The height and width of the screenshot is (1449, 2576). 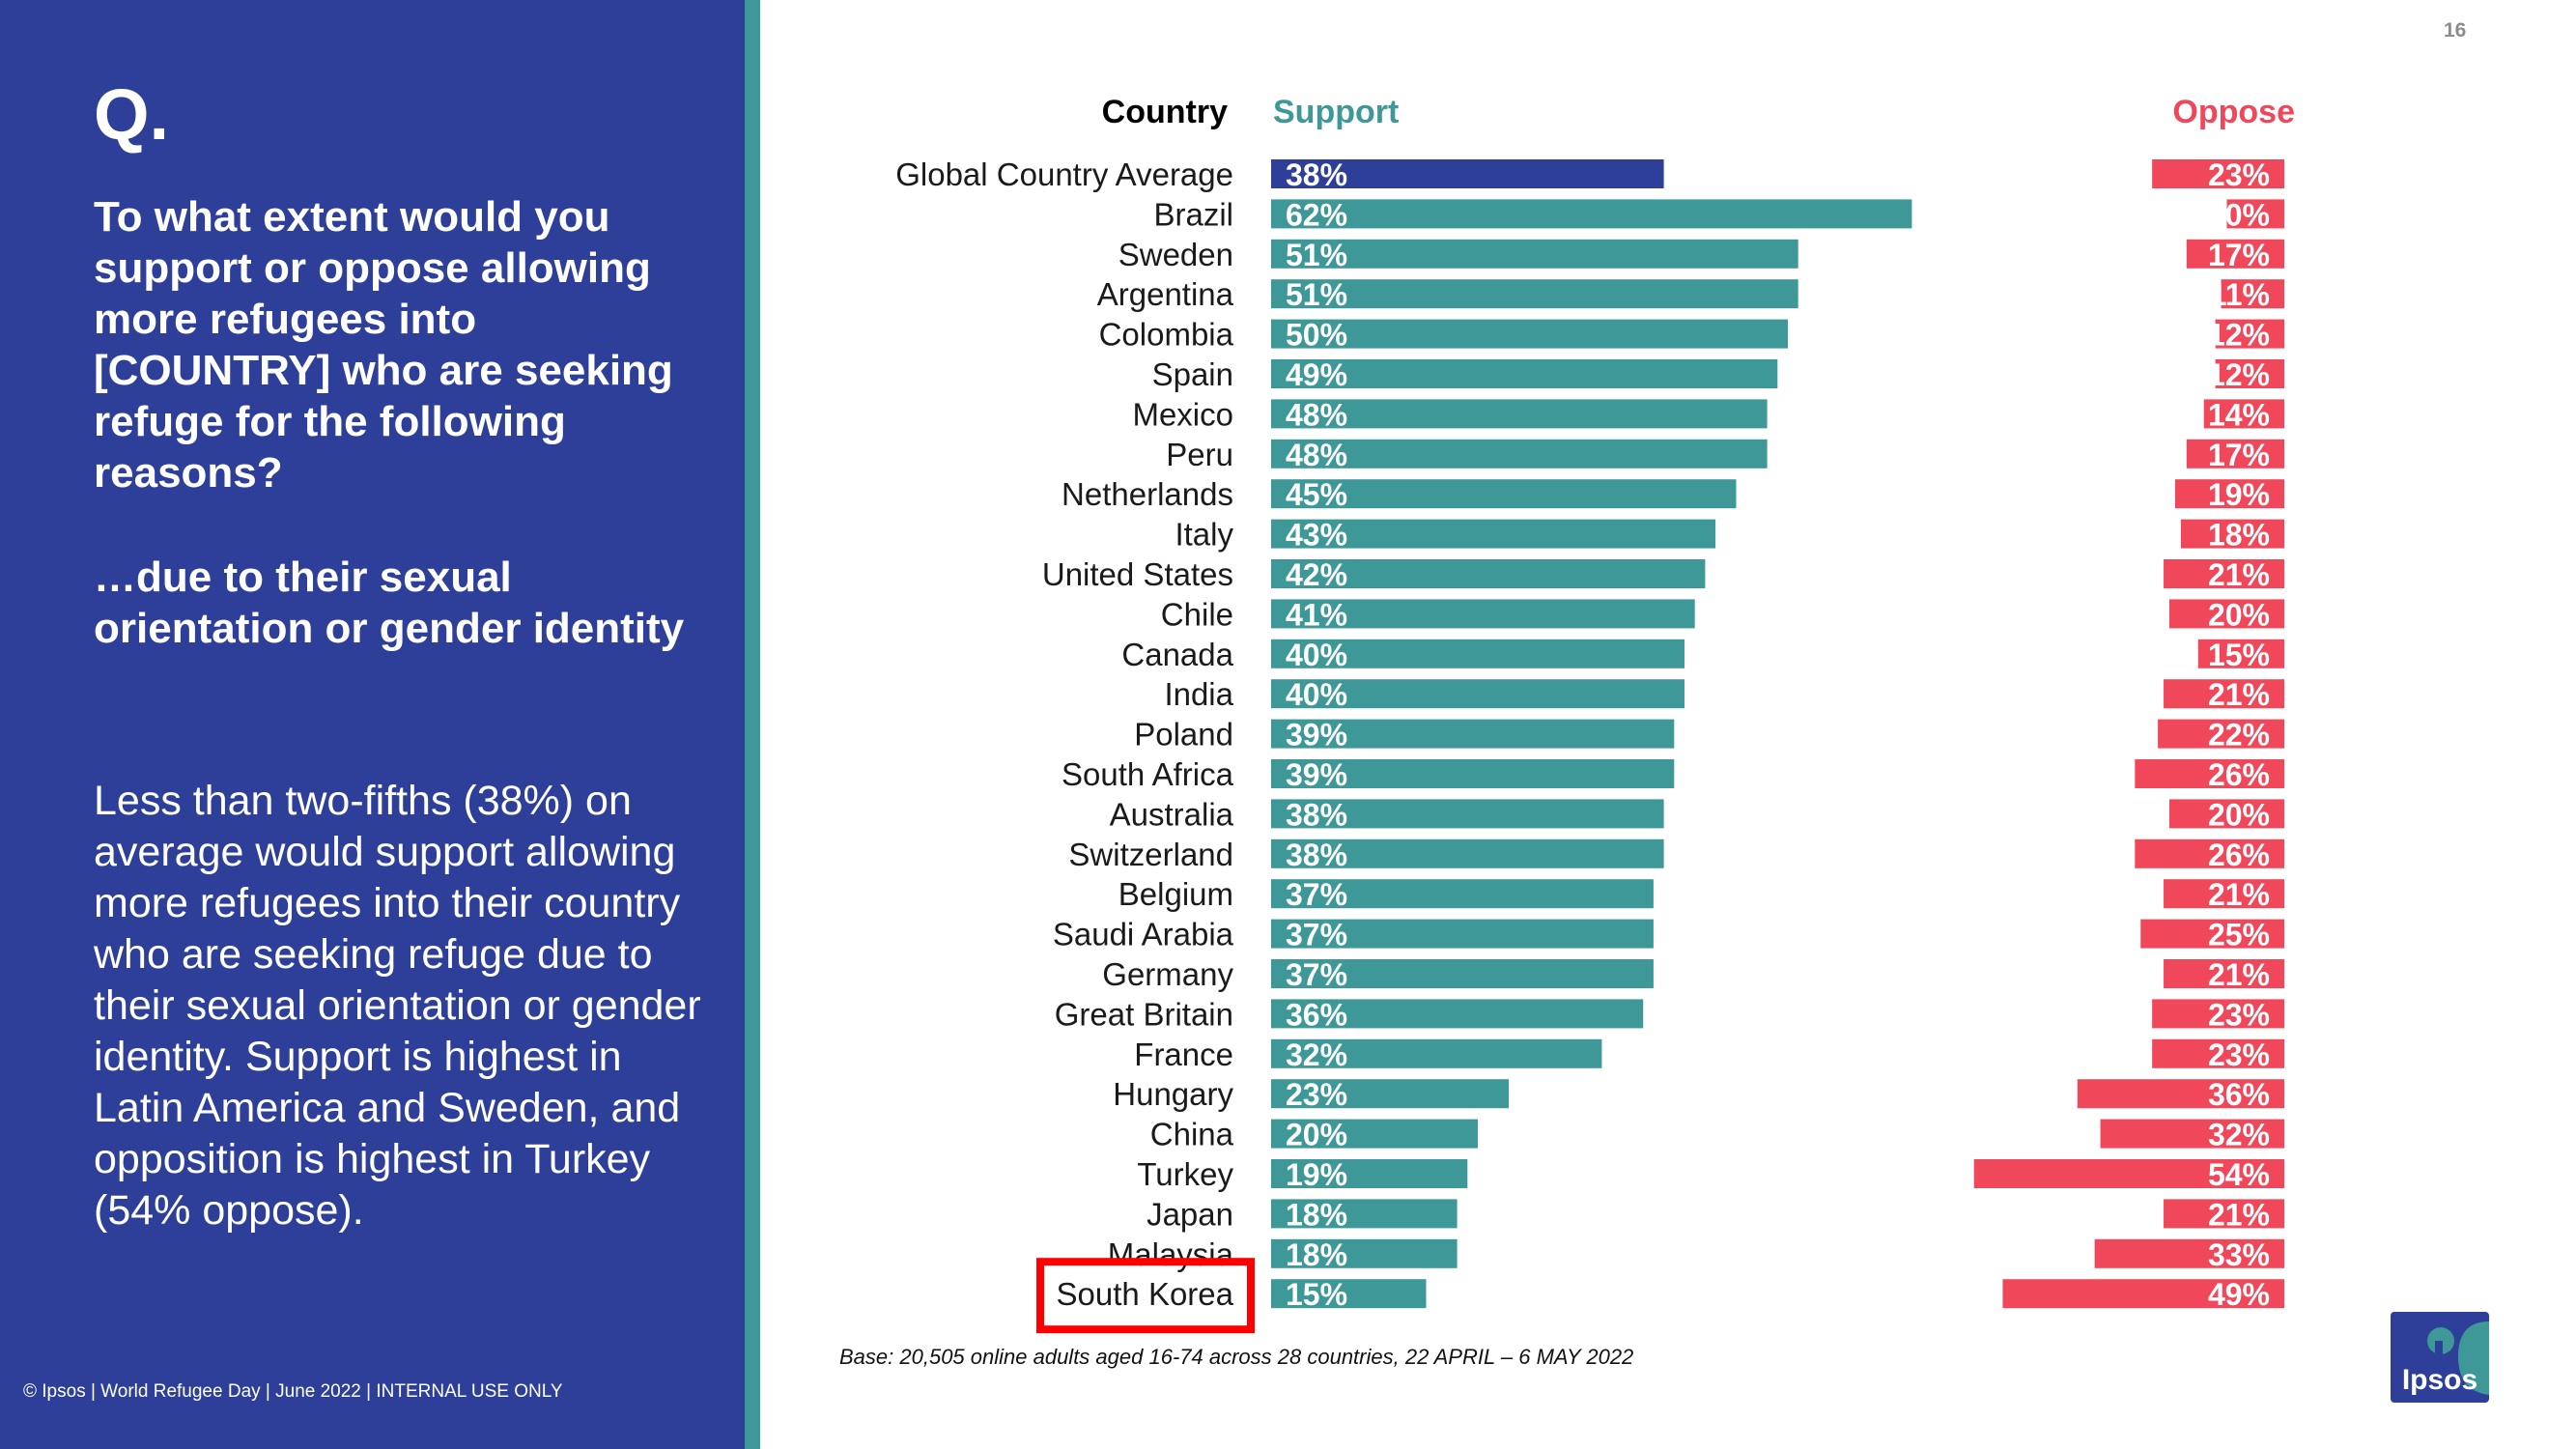 What do you see at coordinates (1488, 573) in the screenshot?
I see `support-bar-united-states` at bounding box center [1488, 573].